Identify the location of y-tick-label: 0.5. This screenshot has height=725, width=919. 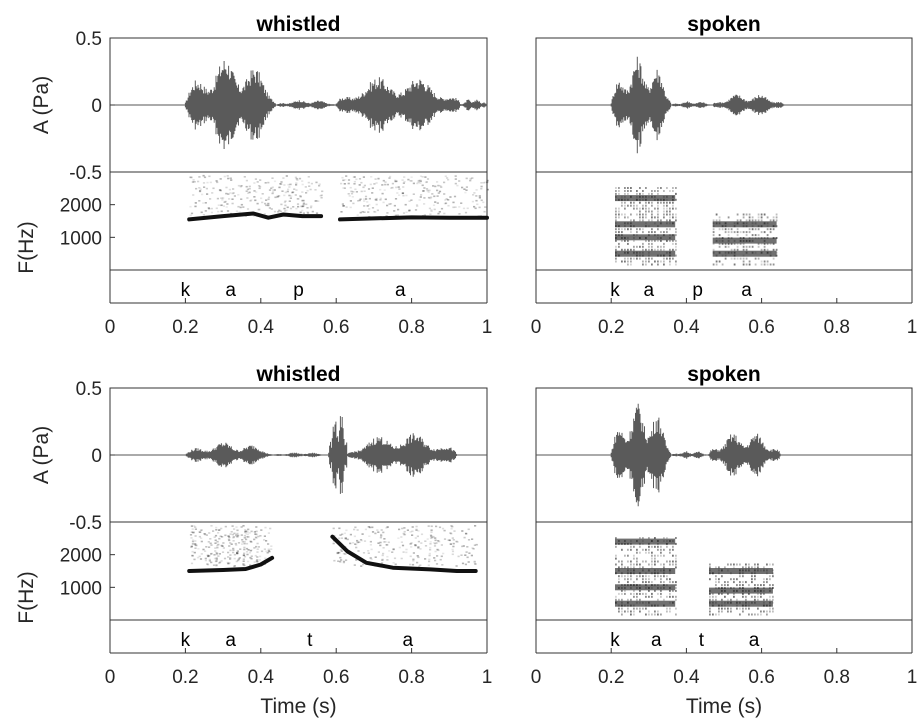
(89, 389).